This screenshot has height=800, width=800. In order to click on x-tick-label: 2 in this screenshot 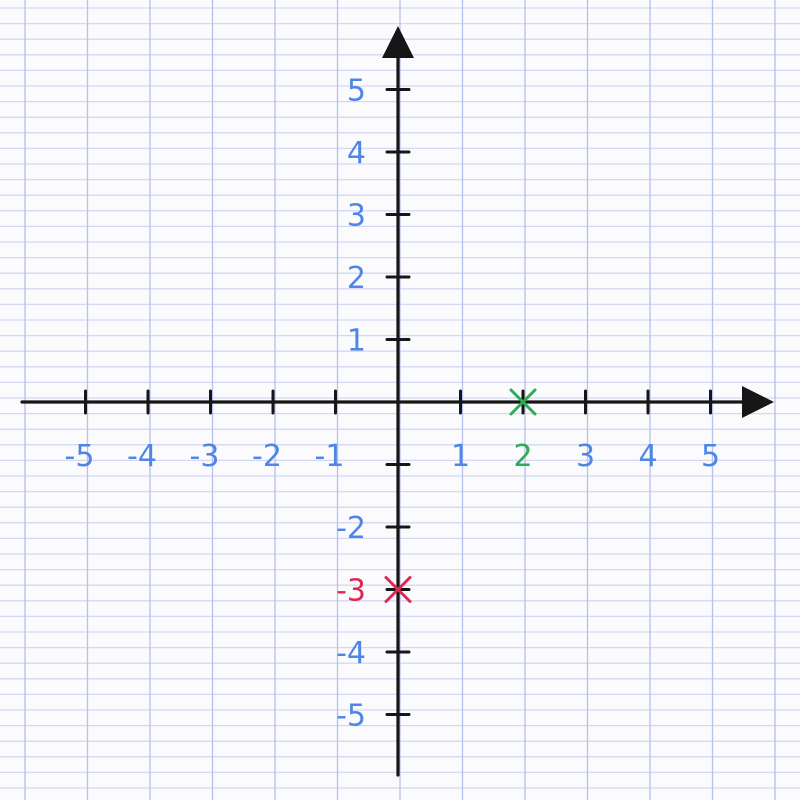, I will do `click(522, 456)`.